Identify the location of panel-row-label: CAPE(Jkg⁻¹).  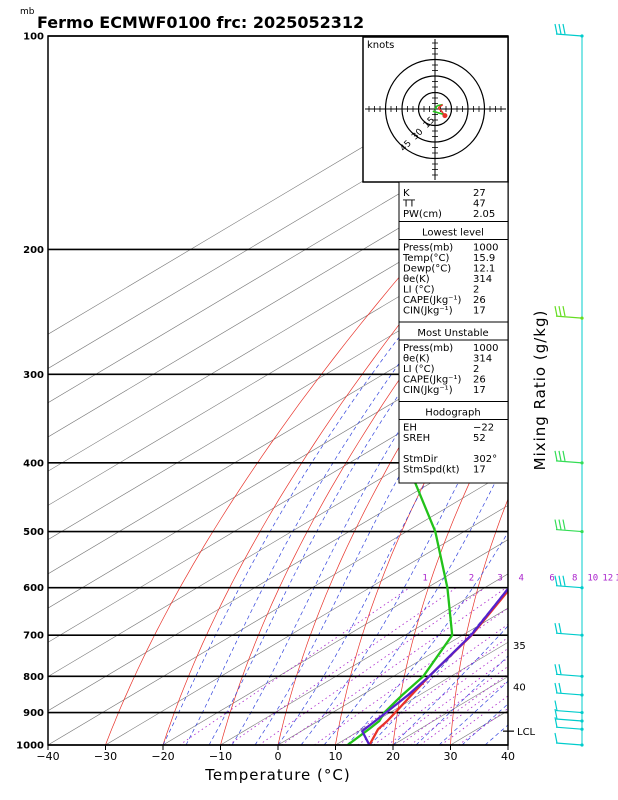
(432, 380).